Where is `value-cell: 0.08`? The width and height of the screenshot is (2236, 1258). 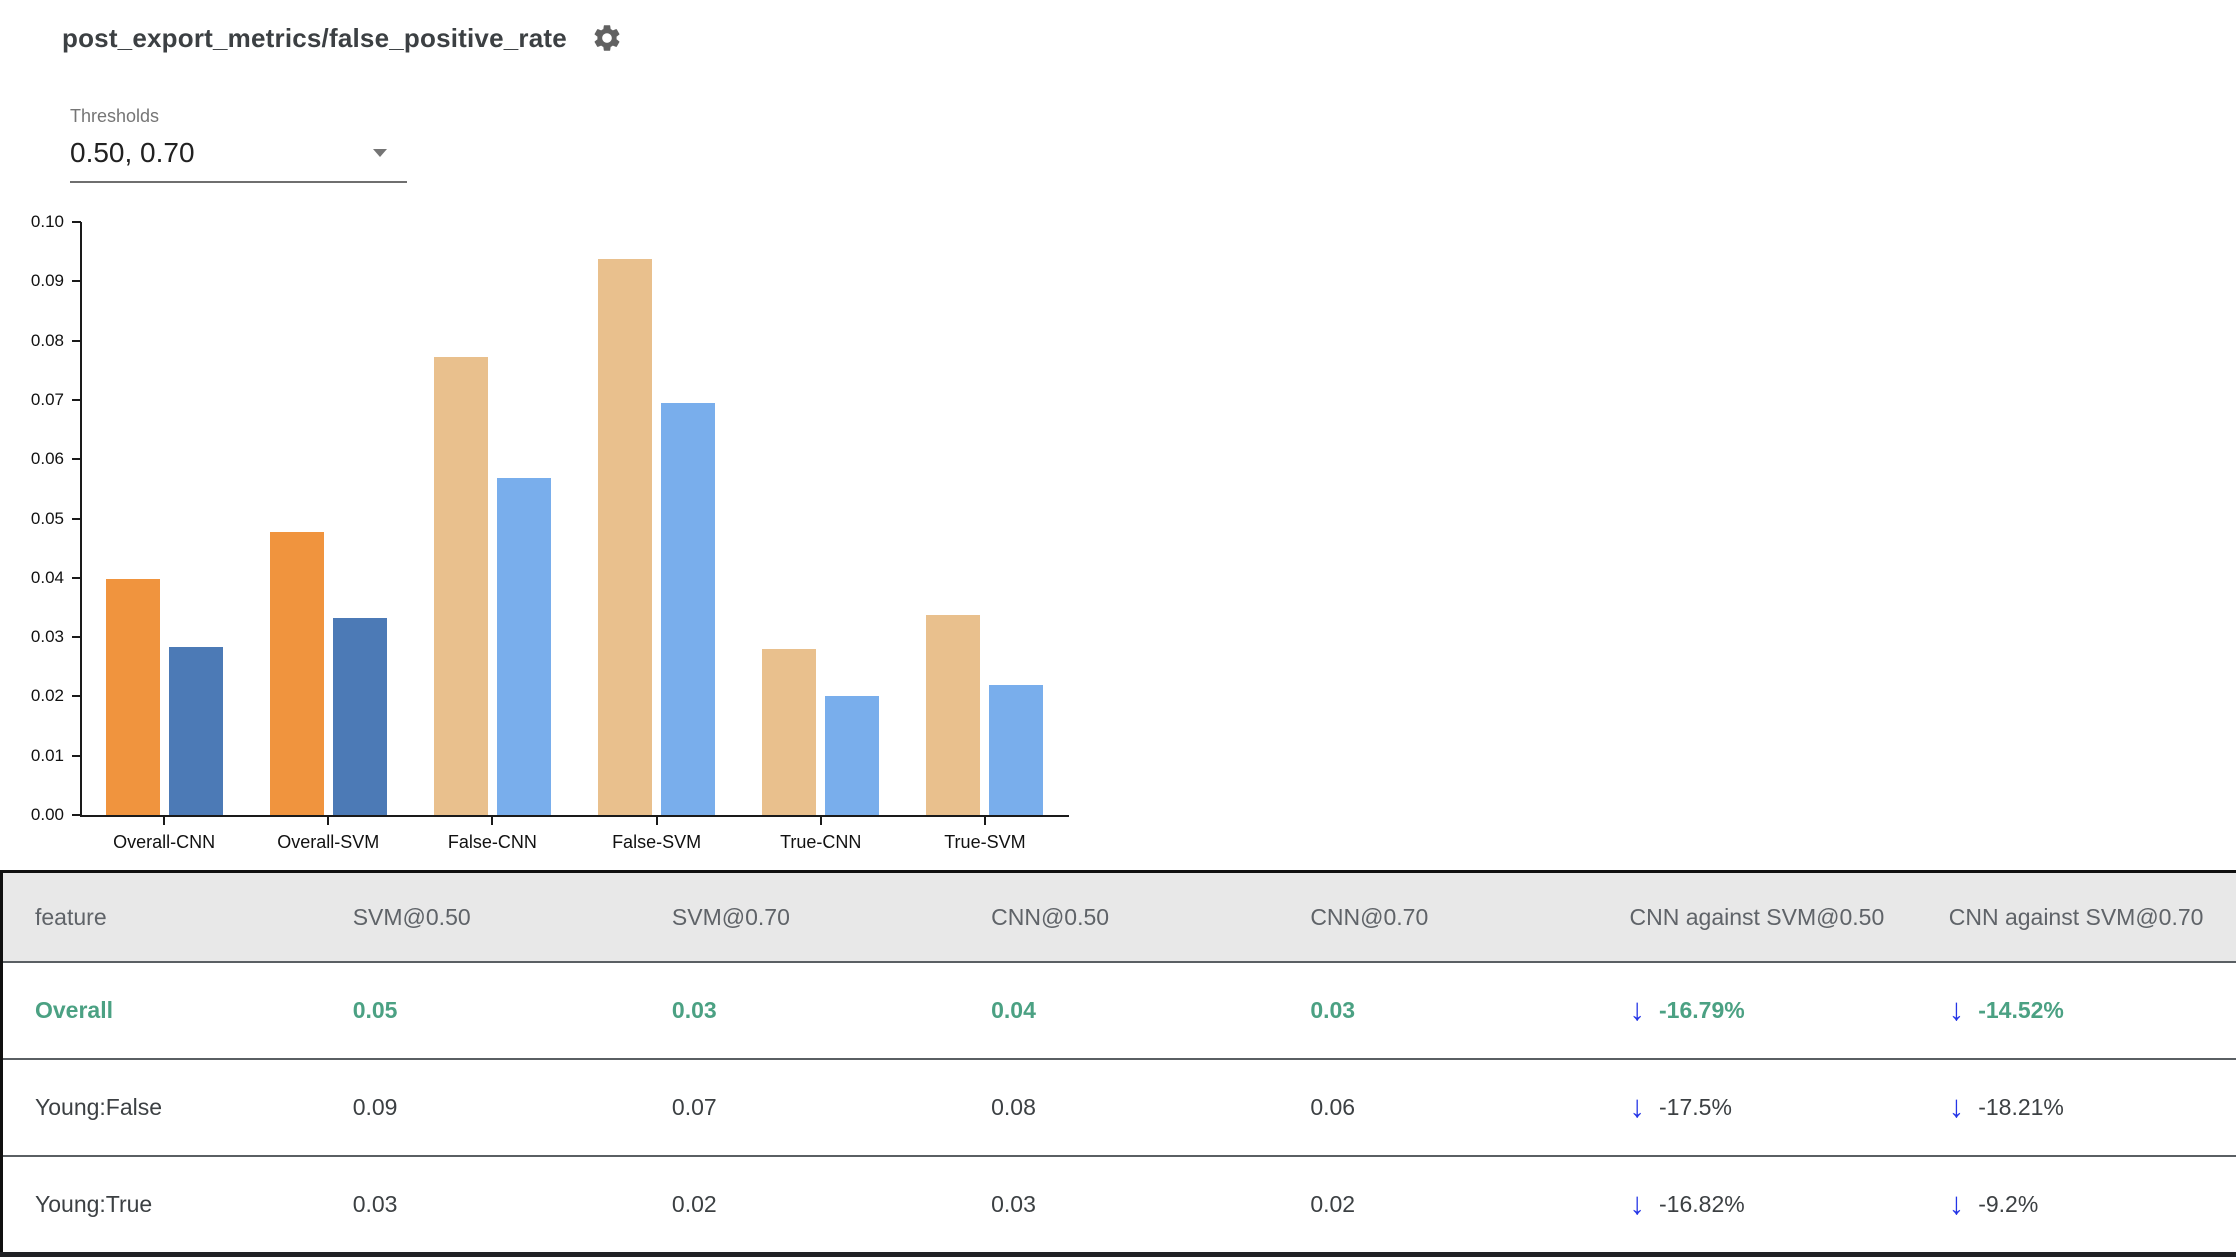
value-cell: 0.08 is located at coordinates (1119, 1107).